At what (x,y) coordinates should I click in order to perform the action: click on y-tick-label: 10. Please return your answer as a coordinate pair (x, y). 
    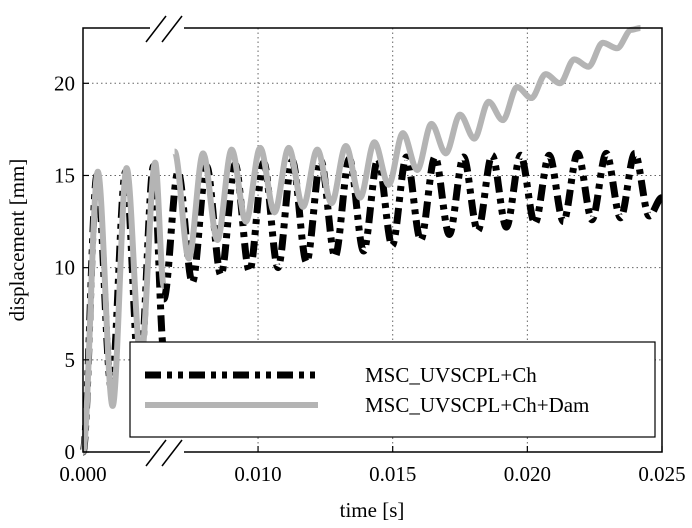
    Looking at the image, I should click on (64, 268).